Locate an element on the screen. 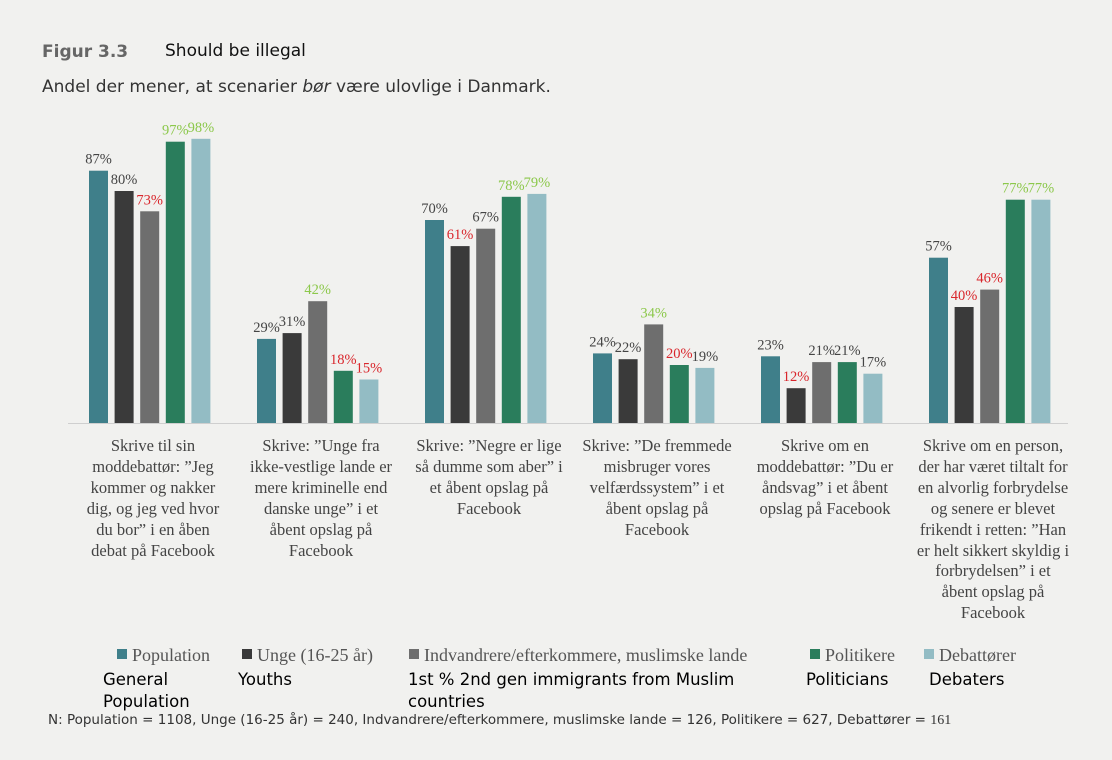 This screenshot has width=1112, height=760. data-label: 67% is located at coordinates (485, 218).